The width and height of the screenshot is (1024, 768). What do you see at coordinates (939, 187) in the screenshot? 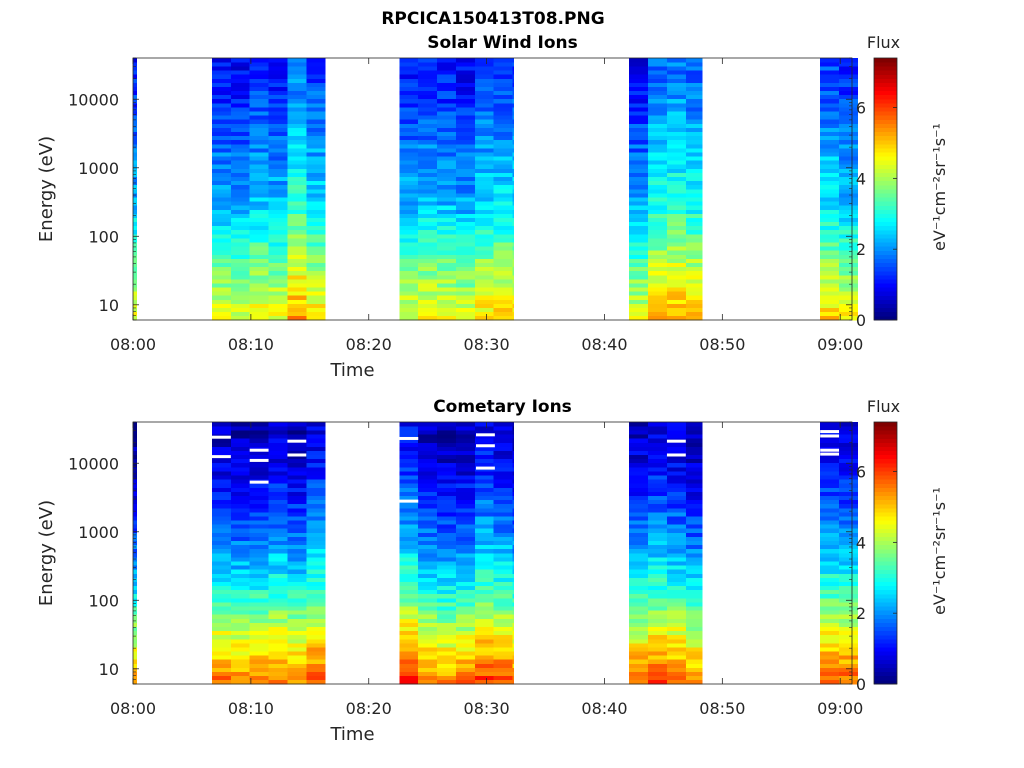
I see `colorbar-unit: eV⁻¹cm⁻²sr⁻¹s⁻¹` at bounding box center [939, 187].